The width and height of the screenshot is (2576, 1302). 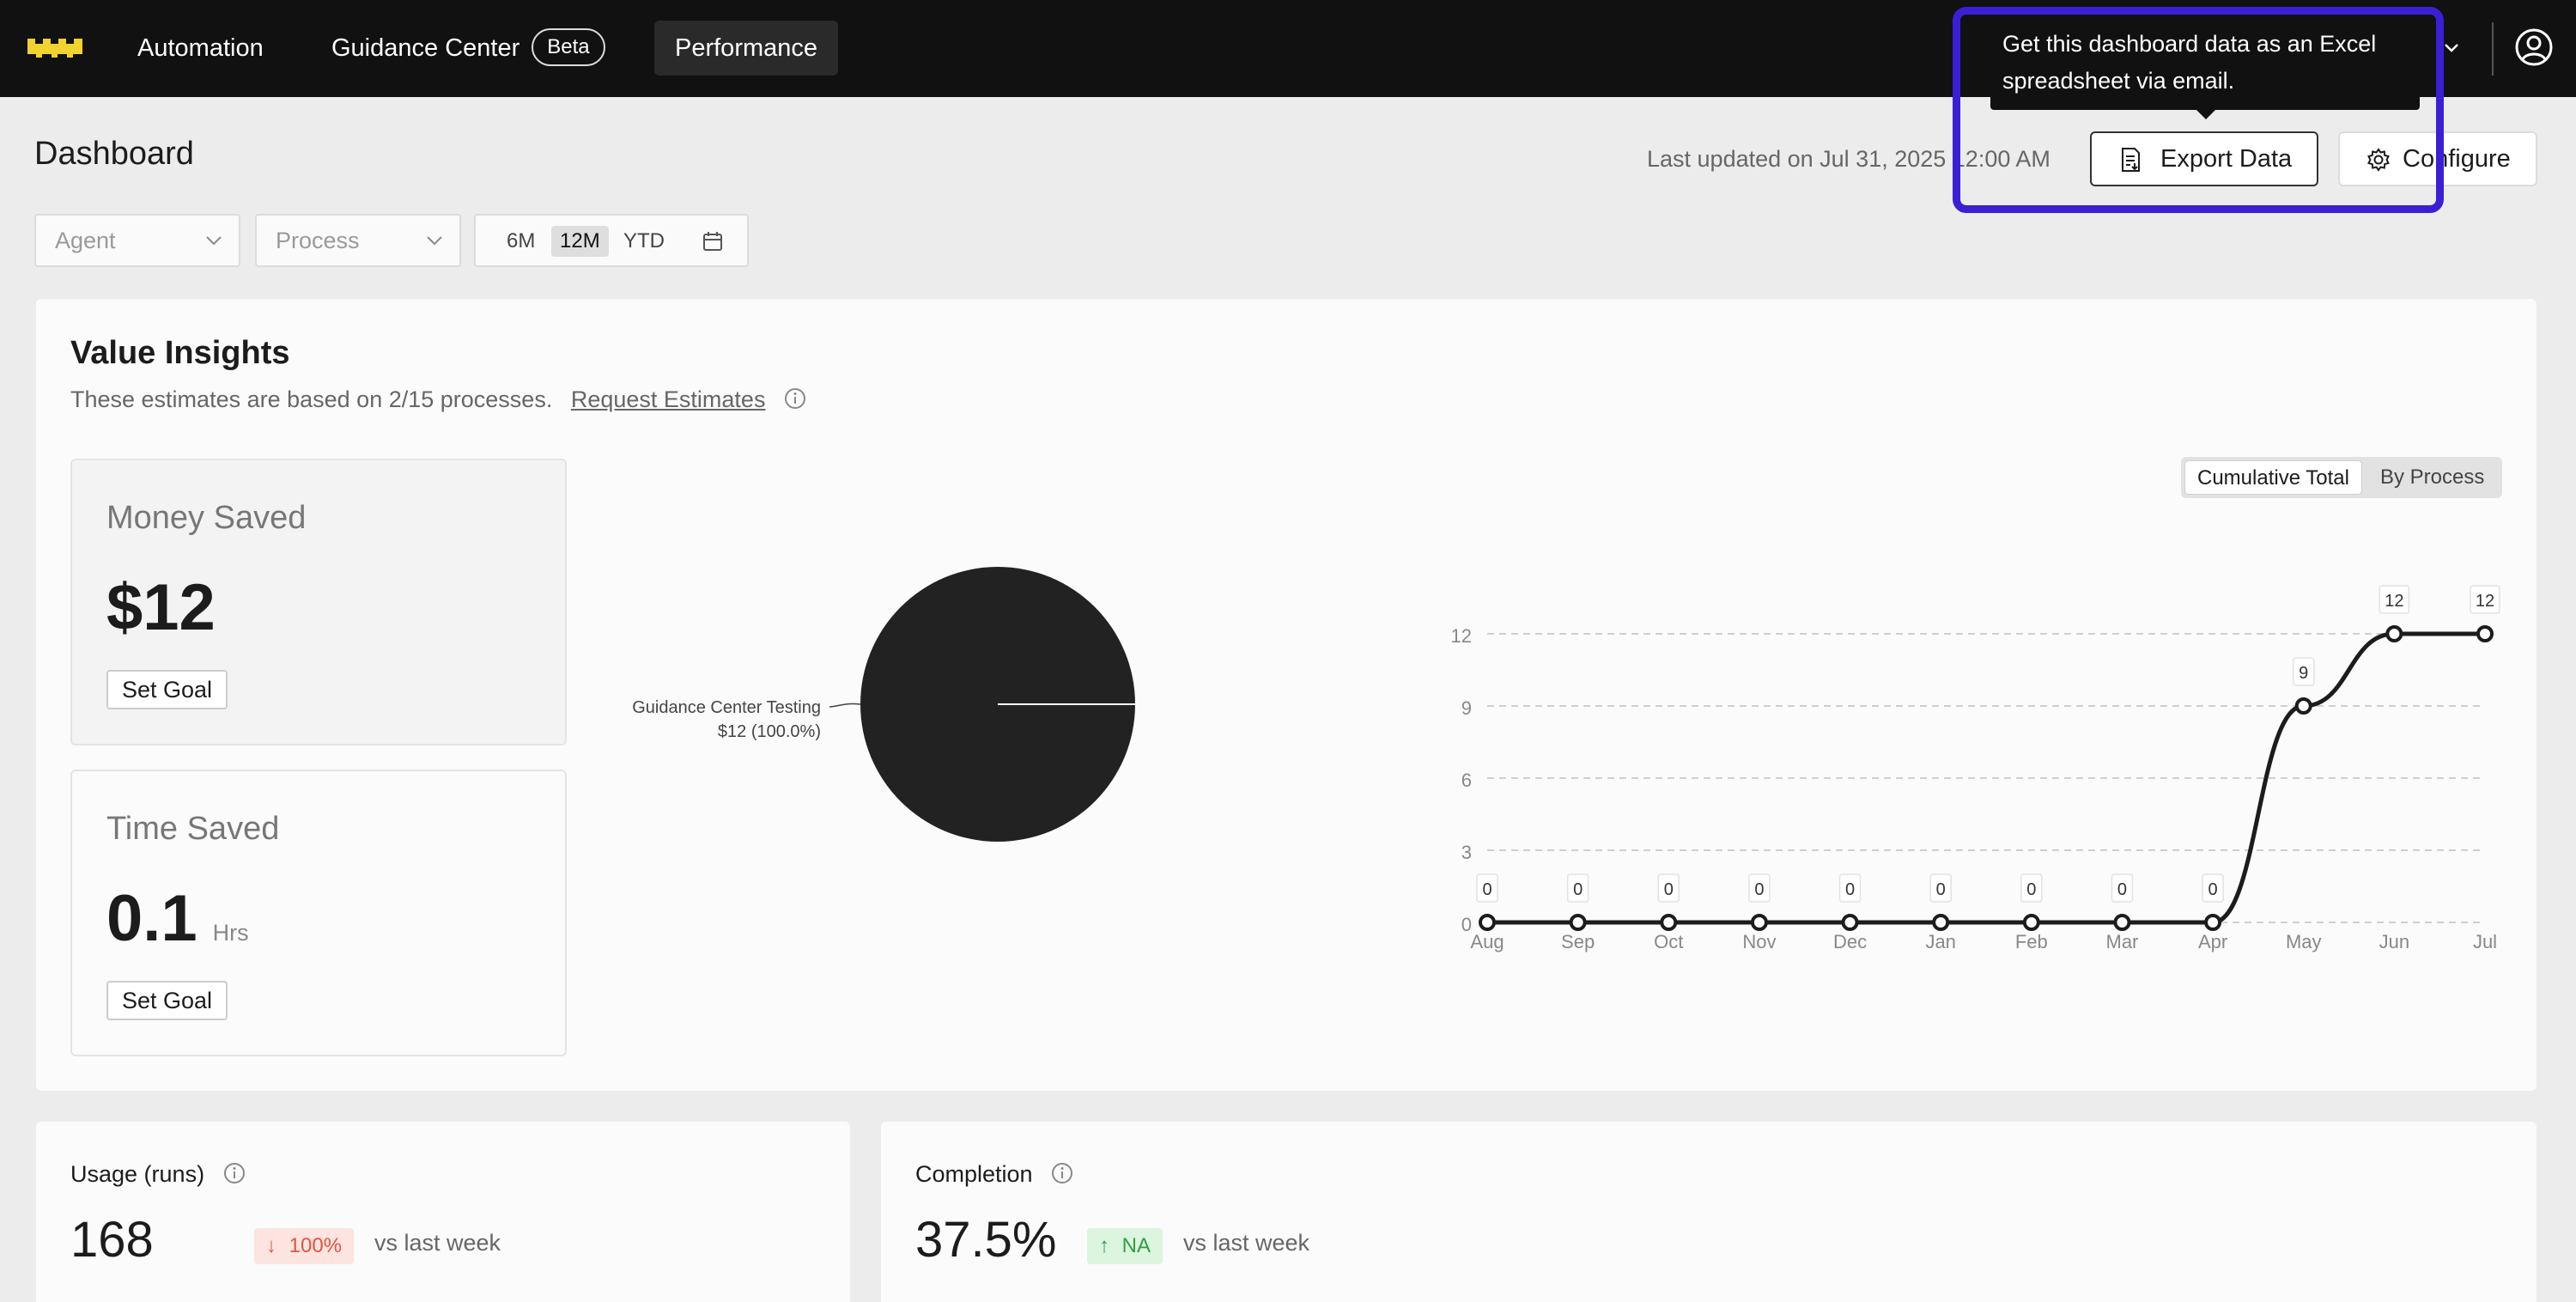 I want to click on range-12m: 12M, so click(x=580, y=241).